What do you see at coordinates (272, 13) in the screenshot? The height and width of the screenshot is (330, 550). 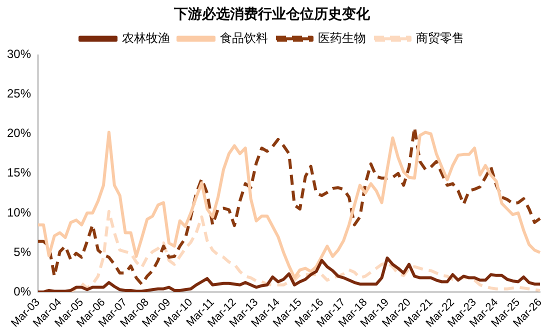 I see `chart-title: 下游必选消费行业仓位历史变化` at bounding box center [272, 13].